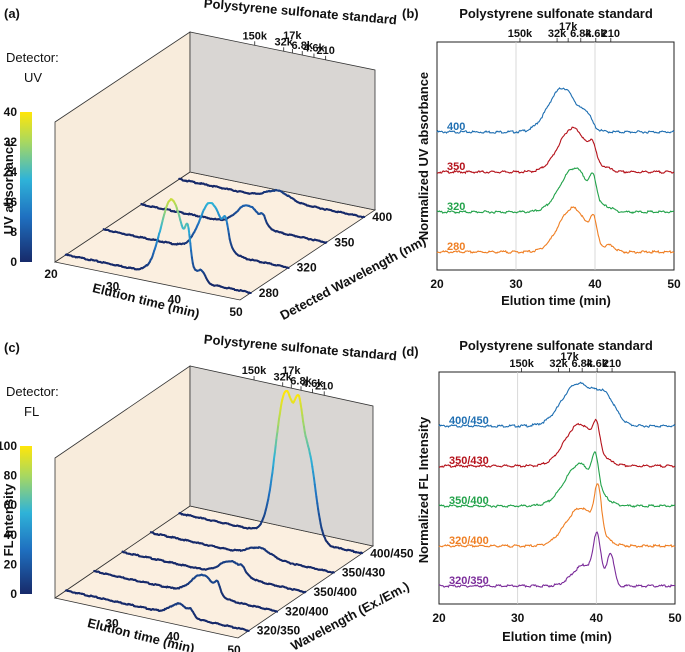  Describe the element at coordinates (469, 501) in the screenshot. I see `panel-d-series-labels: 400/450 350/430 350/400 320/400 320/350` at that location.